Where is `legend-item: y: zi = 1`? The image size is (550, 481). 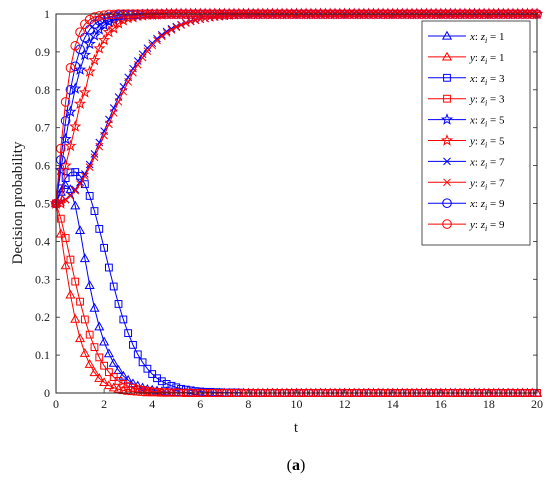
legend-item: y: zi = 1 is located at coordinates (466, 58).